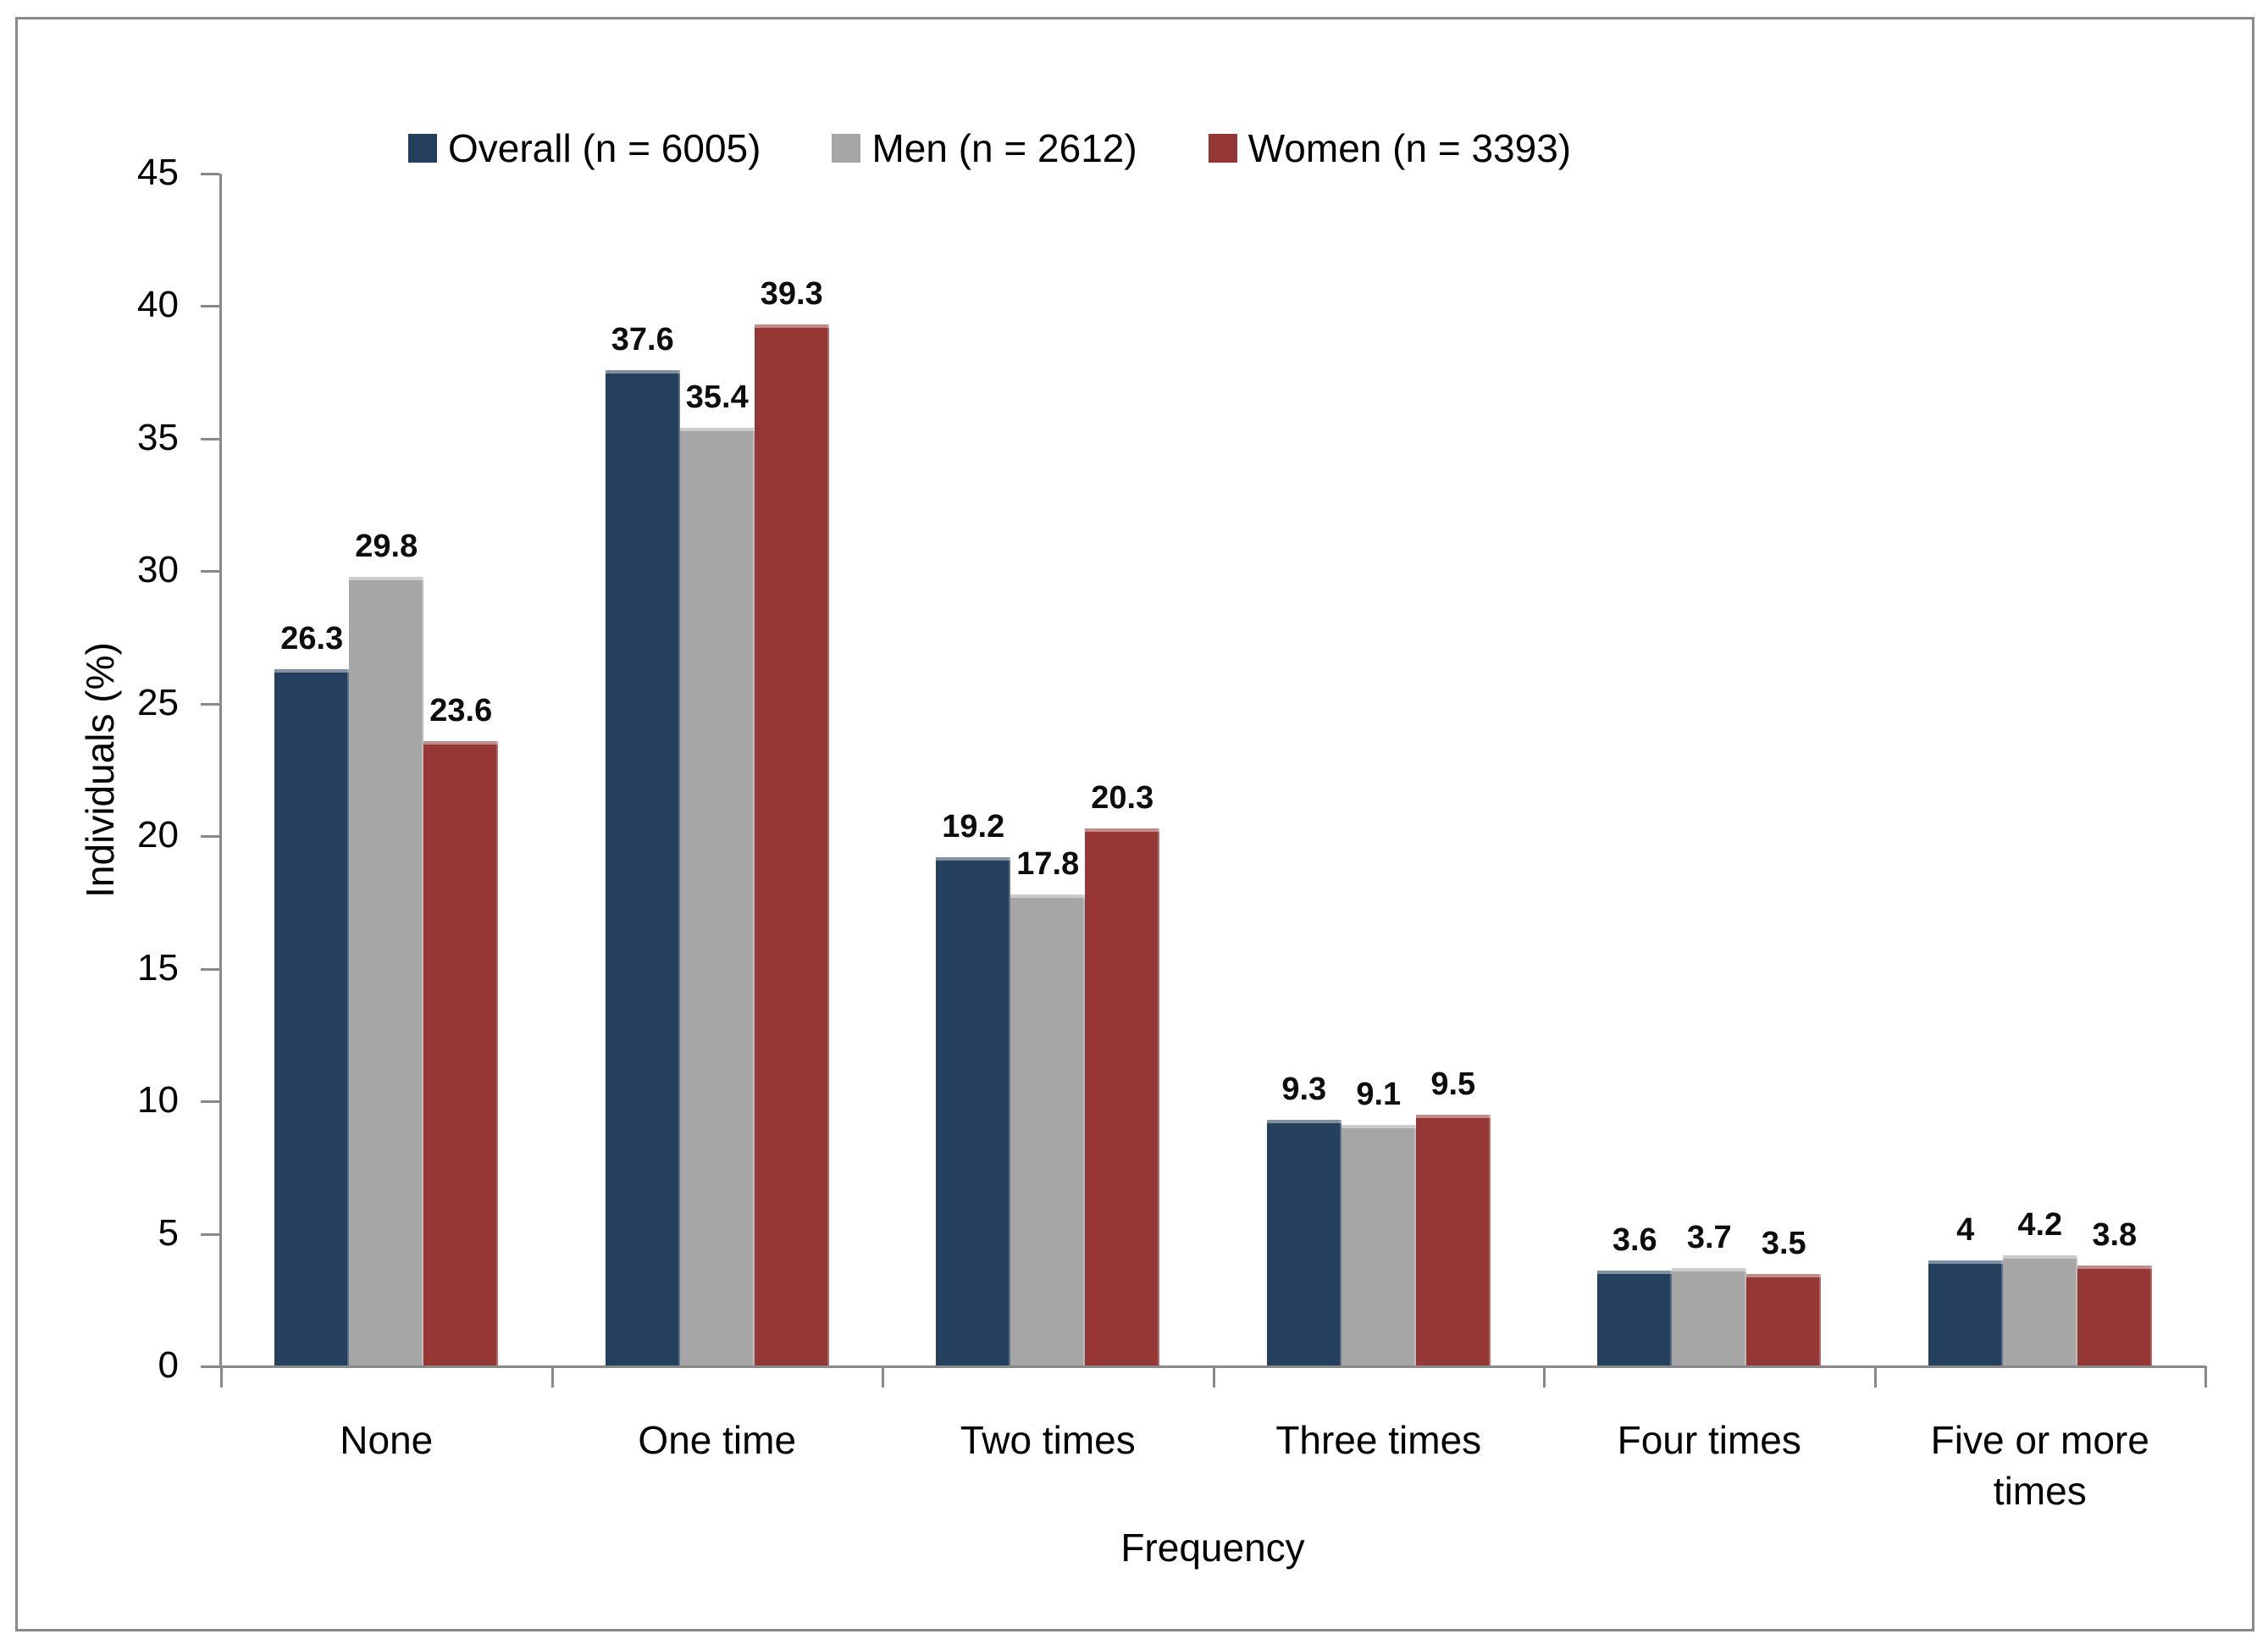  Describe the element at coordinates (312, 639) in the screenshot. I see `bar-value-label: 26.3` at that location.